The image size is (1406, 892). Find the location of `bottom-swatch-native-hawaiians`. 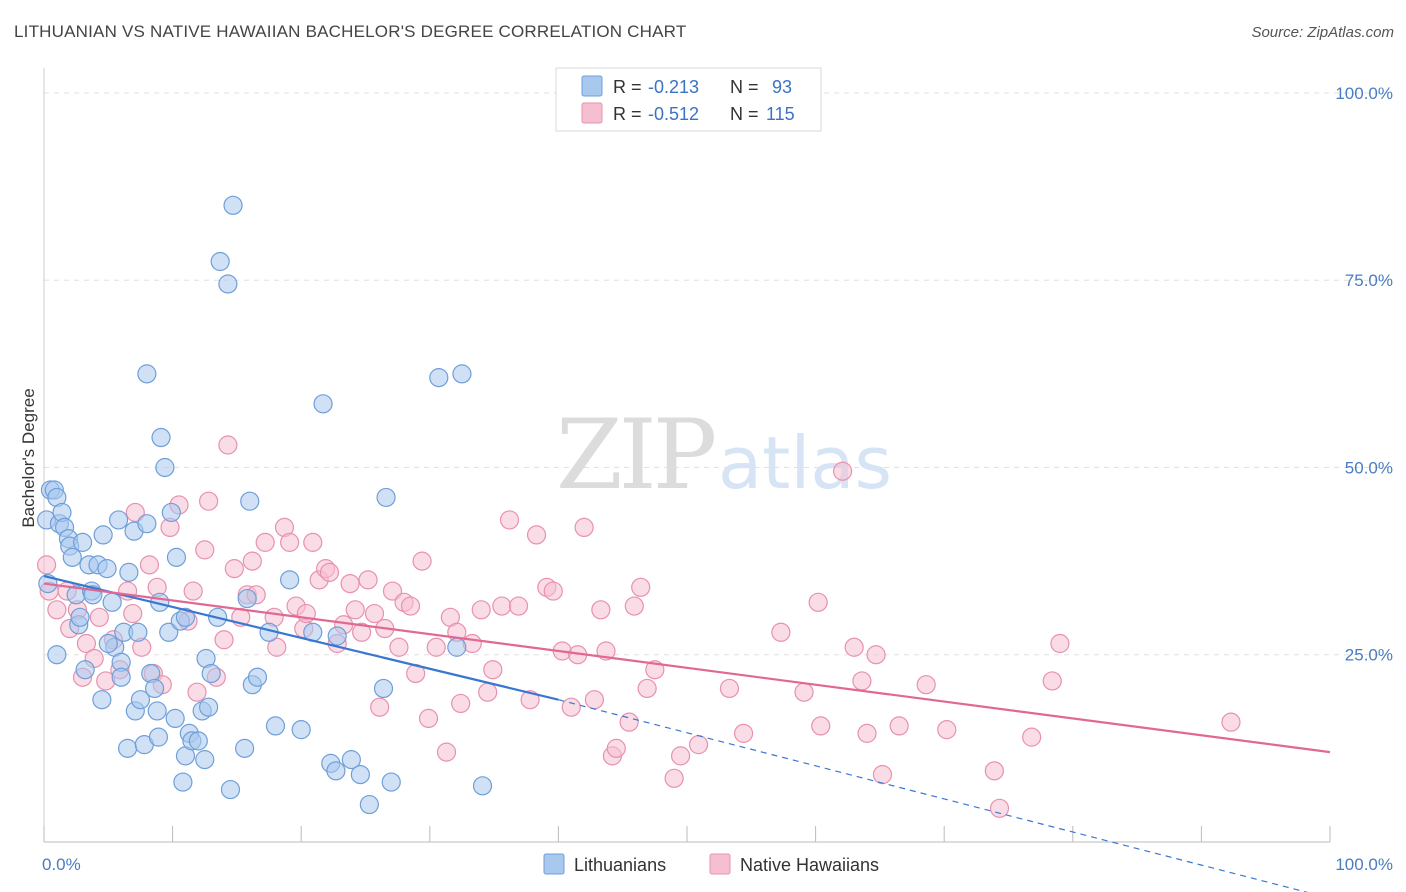

bottom-swatch-native-hawaiians is located at coordinates (720, 864).